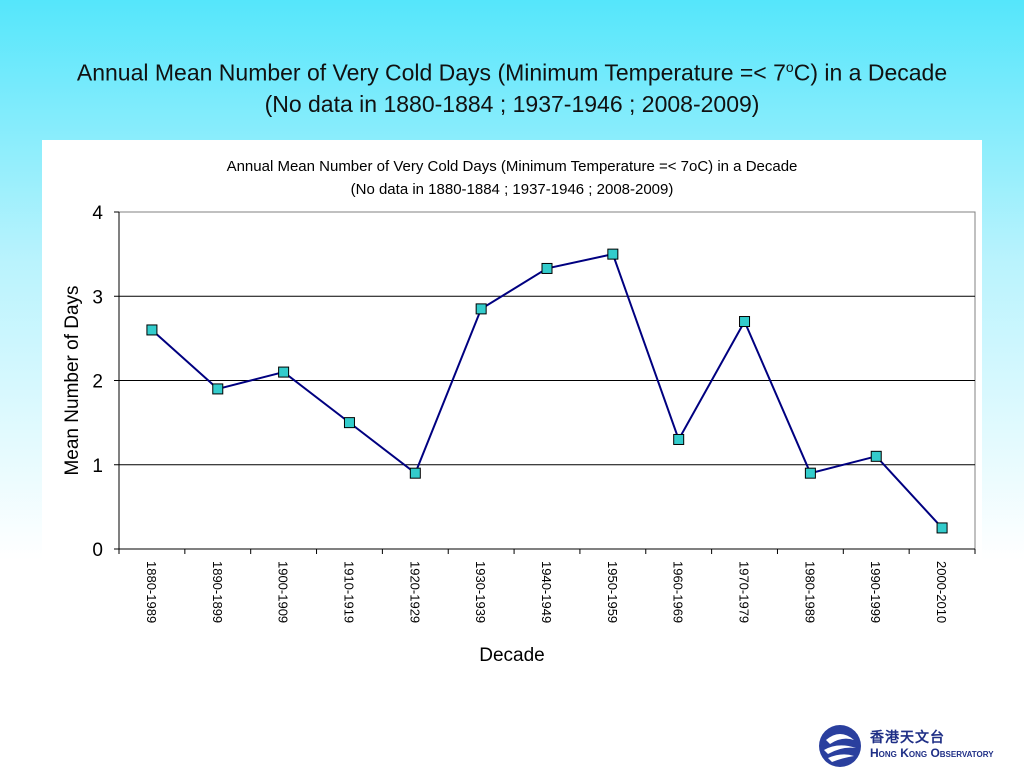 This screenshot has width=1024, height=768. Describe the element at coordinates (283, 592) in the screenshot. I see `x-tick-label: 1900-1909` at that location.